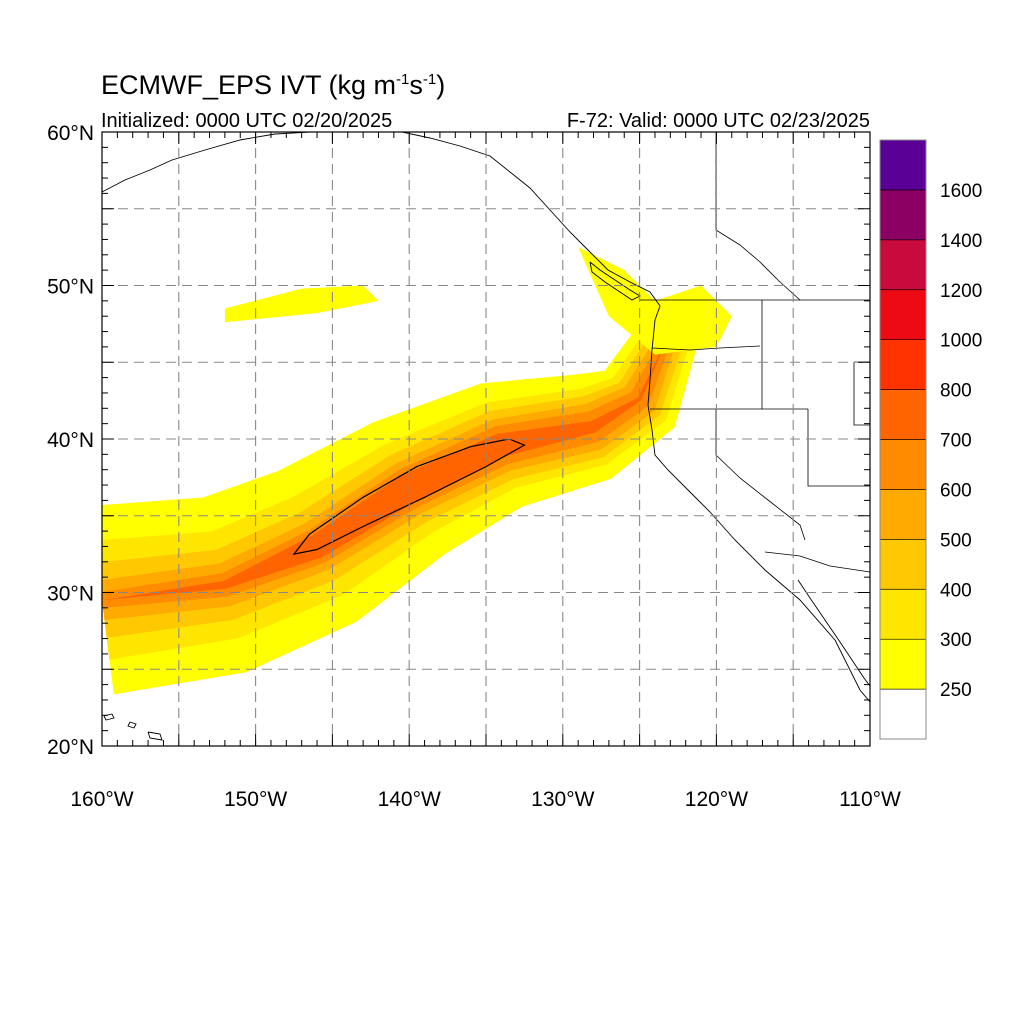 The width and height of the screenshot is (1024, 1024). Describe the element at coordinates (817, 562) in the screenshot. I see `mexico-border` at that location.